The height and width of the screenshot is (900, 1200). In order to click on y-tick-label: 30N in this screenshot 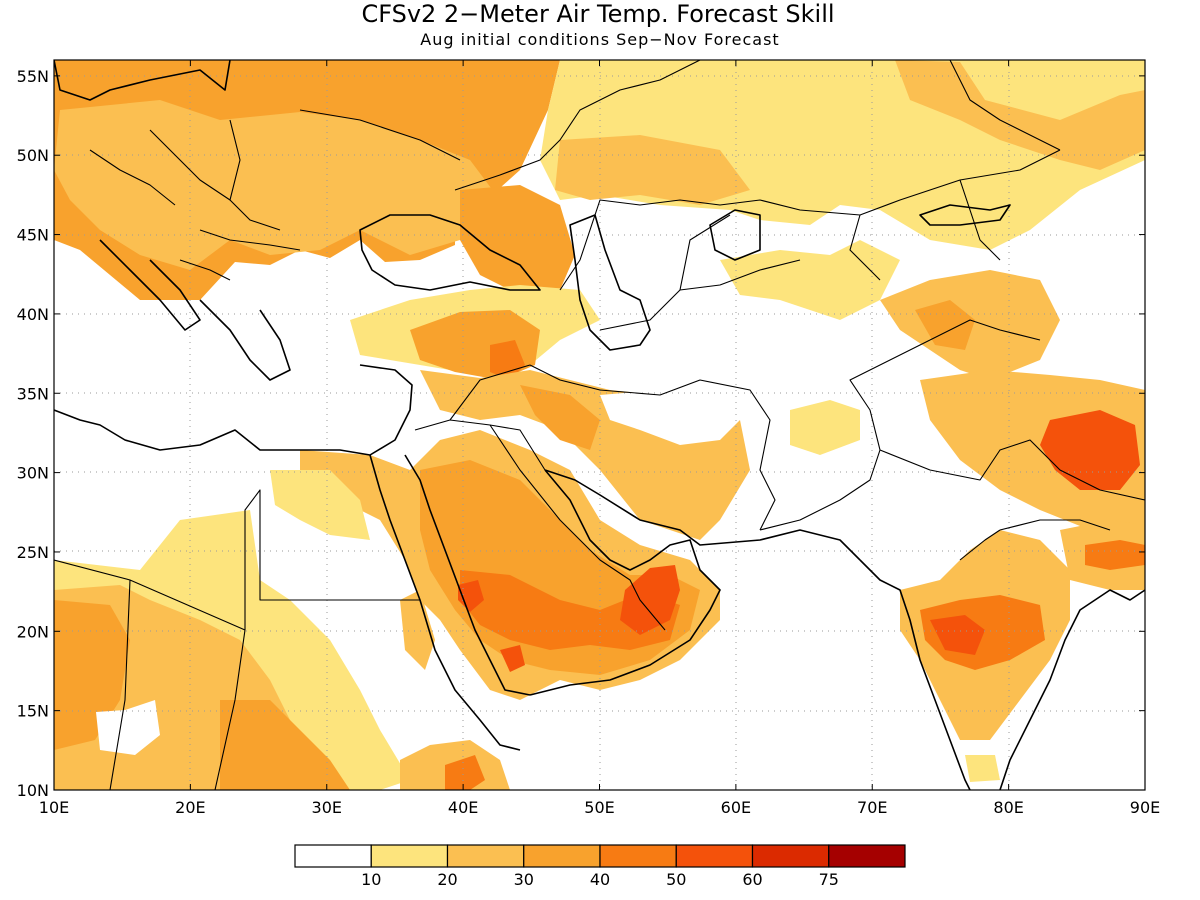, I will do `click(33, 473)`.